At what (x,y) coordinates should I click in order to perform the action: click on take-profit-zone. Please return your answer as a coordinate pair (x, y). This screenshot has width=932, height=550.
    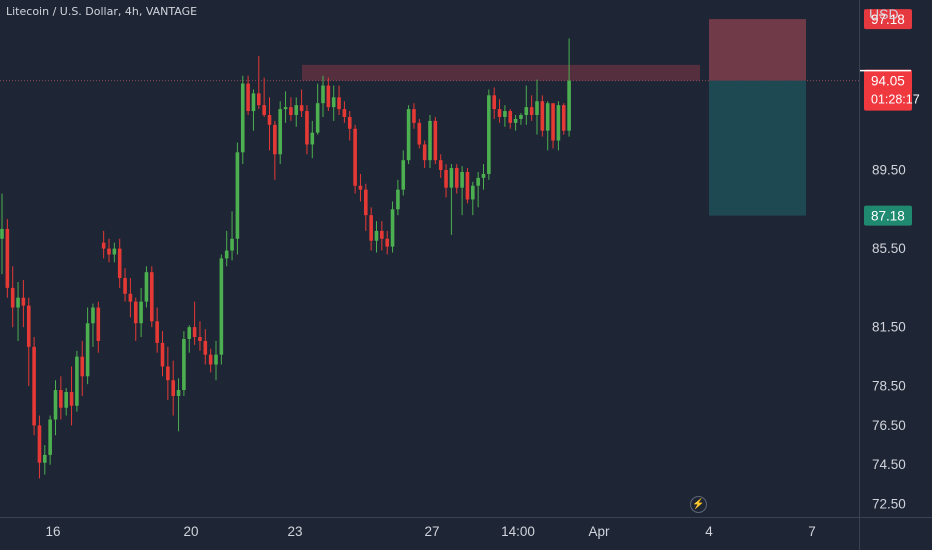
    Looking at the image, I should click on (757, 148).